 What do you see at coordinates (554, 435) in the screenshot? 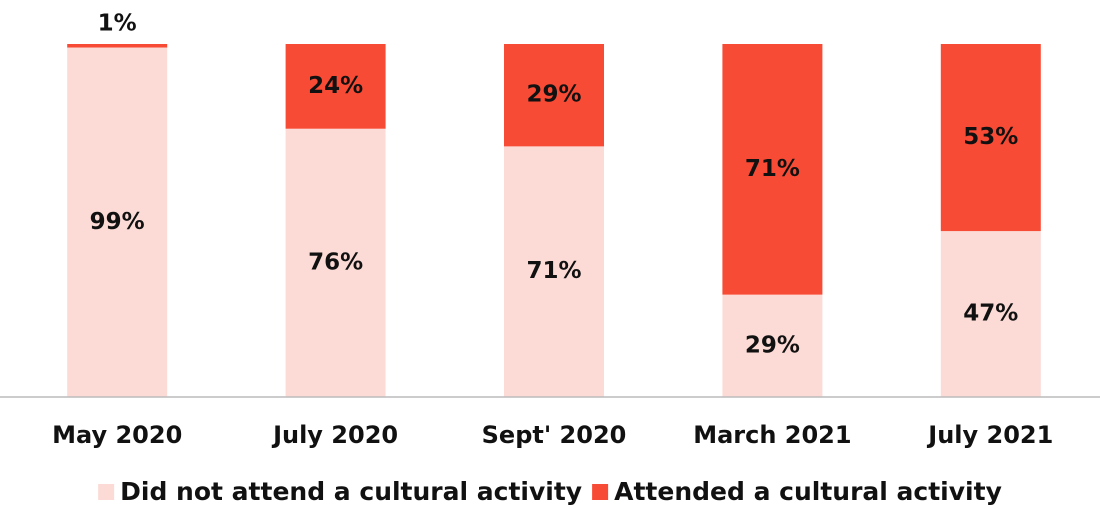
I see `x-tick-label: Sept' 2020` at bounding box center [554, 435].